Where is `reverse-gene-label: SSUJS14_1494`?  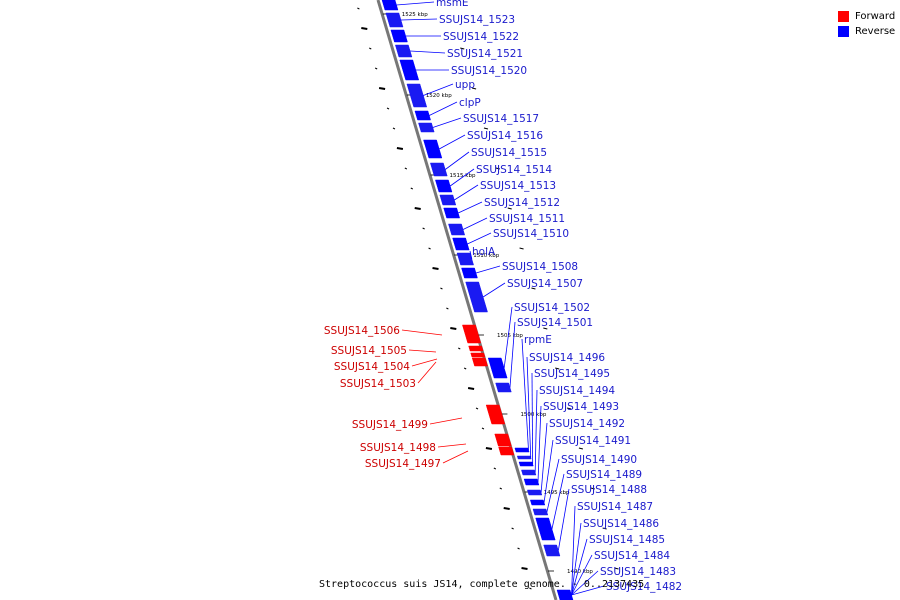 reverse-gene-label: SSUJS14_1494 is located at coordinates (577, 391).